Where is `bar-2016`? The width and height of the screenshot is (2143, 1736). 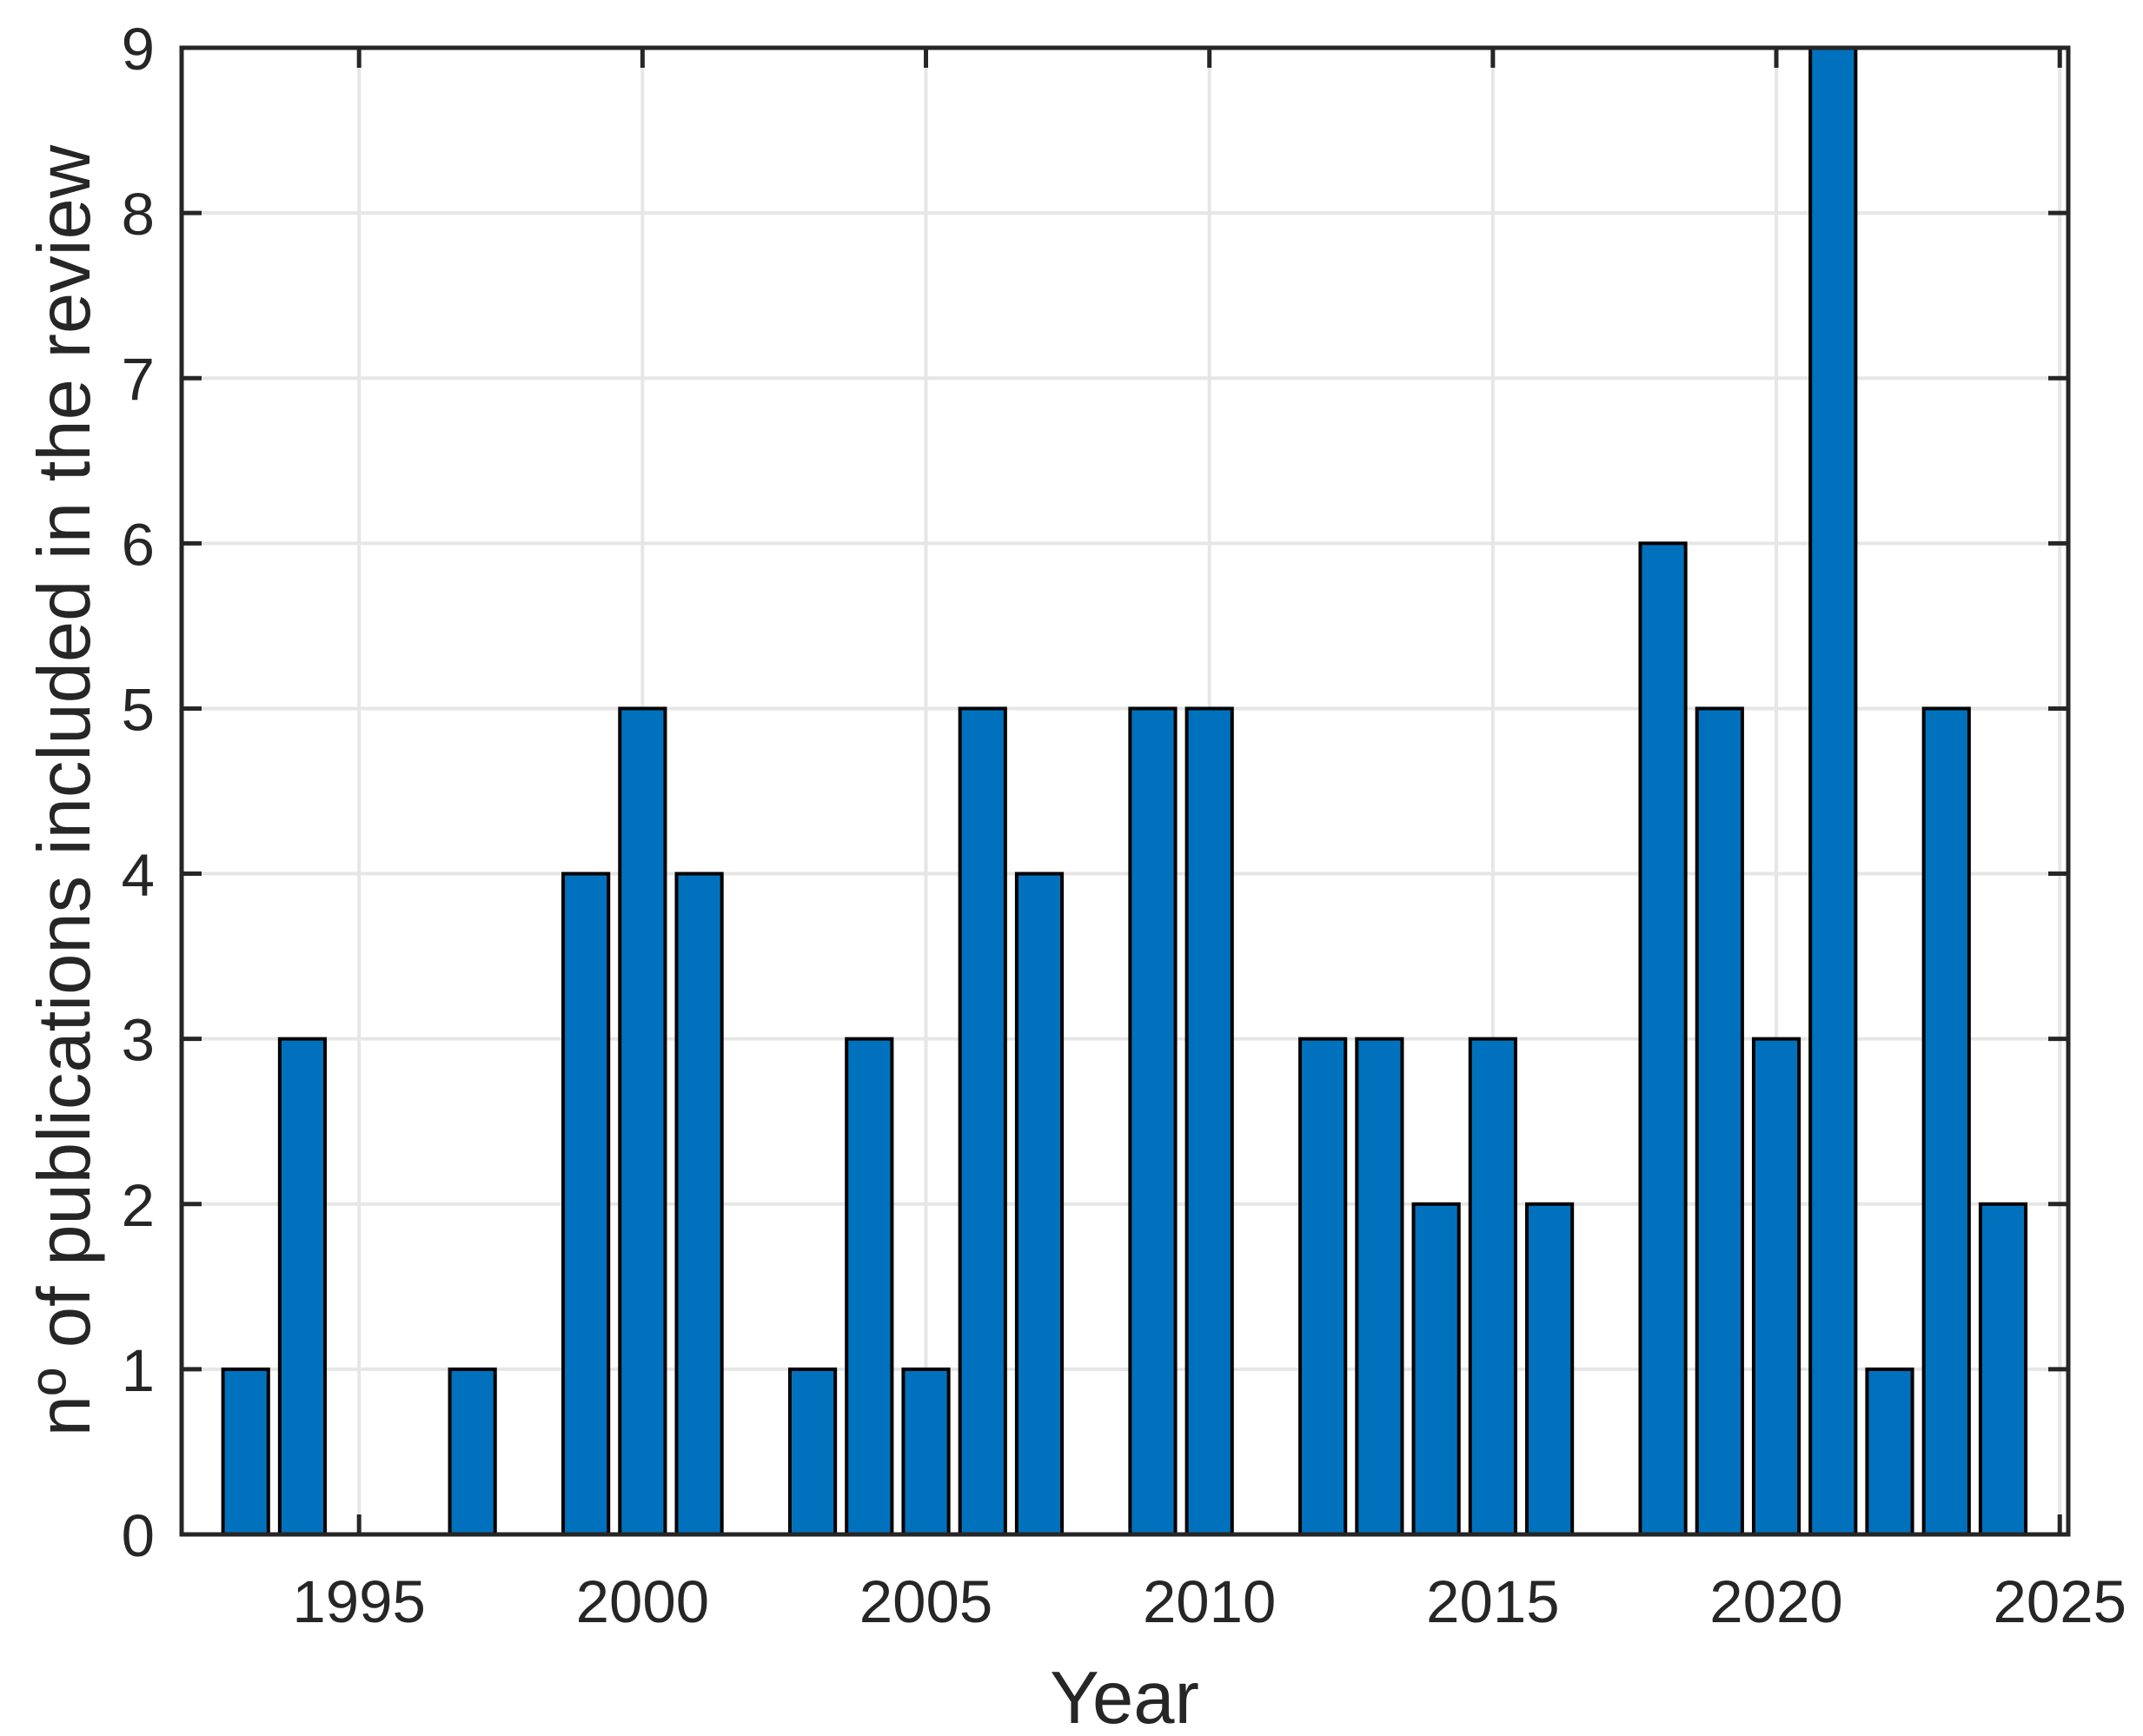
bar-2016 is located at coordinates (1550, 1369).